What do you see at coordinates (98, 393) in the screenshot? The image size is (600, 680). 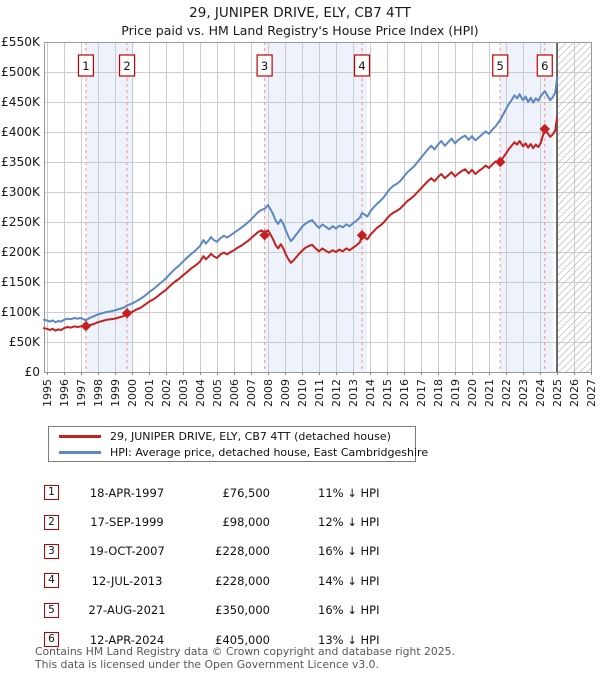 I see `svg-text: 1998` at bounding box center [98, 393].